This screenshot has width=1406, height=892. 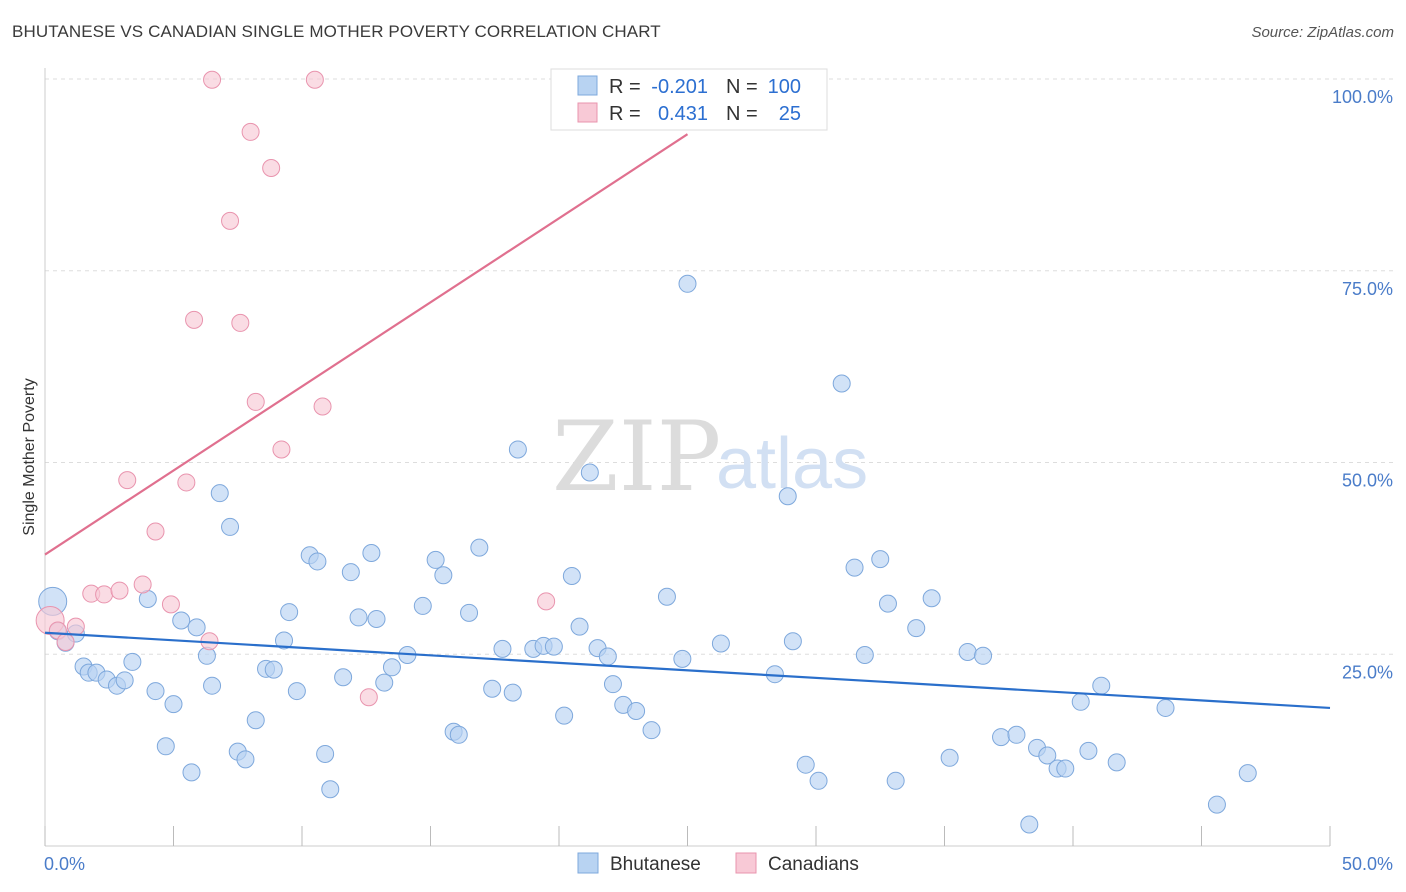 What do you see at coordinates (1367, 481) in the screenshot?
I see `y-tick-label-1: 50.0%` at bounding box center [1367, 481].